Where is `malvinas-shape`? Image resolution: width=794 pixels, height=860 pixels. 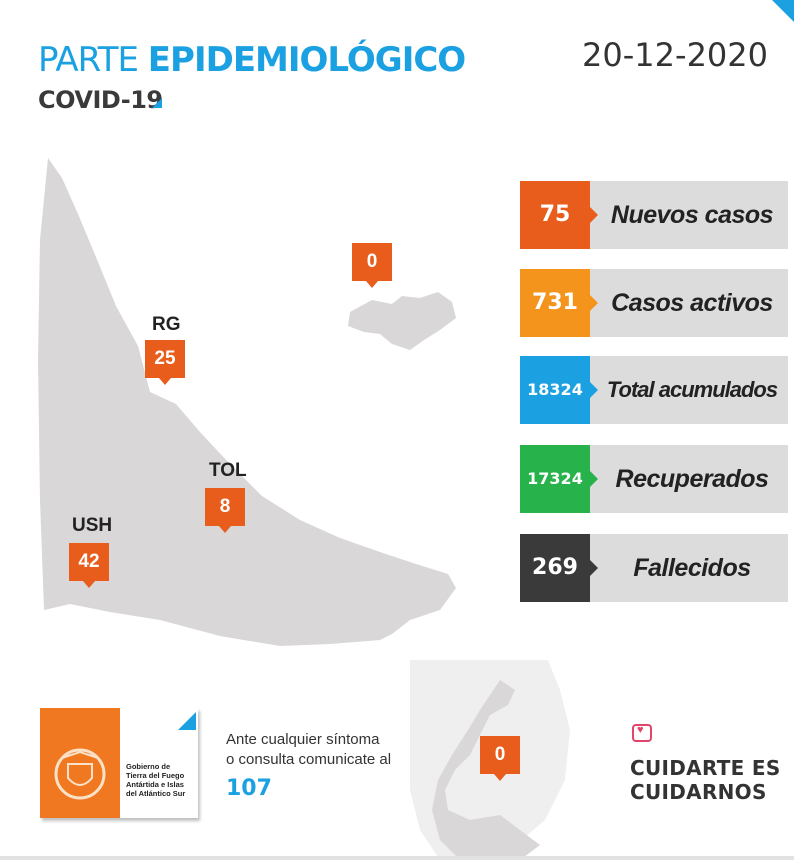 malvinas-shape is located at coordinates (402, 321).